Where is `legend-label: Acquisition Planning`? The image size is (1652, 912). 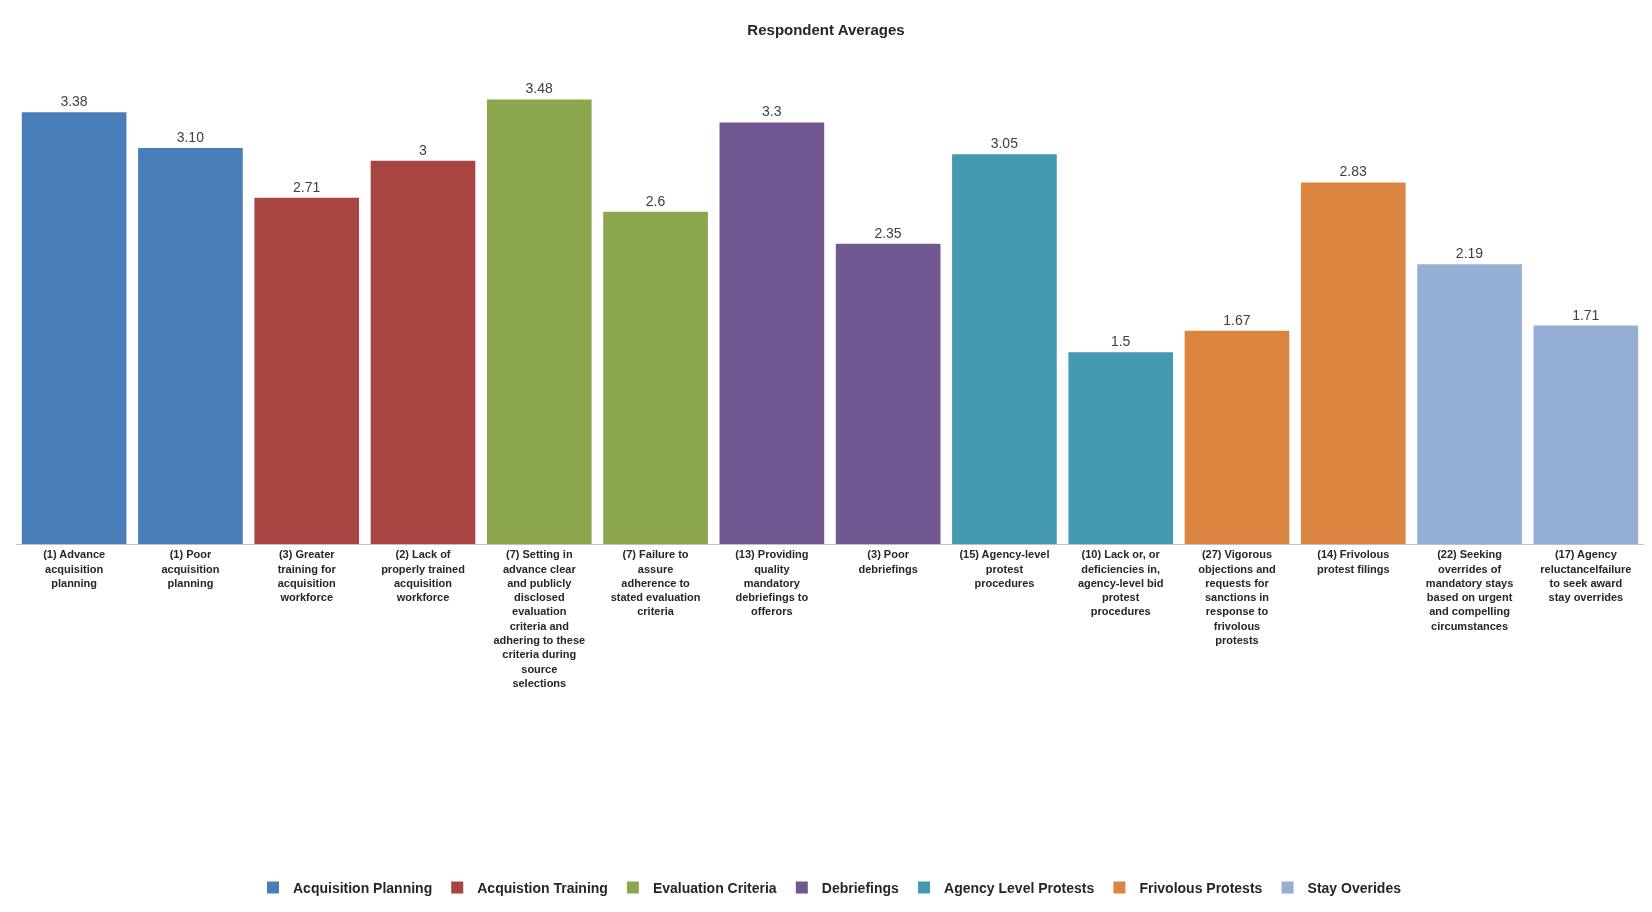 legend-label: Acquisition Planning is located at coordinates (363, 887).